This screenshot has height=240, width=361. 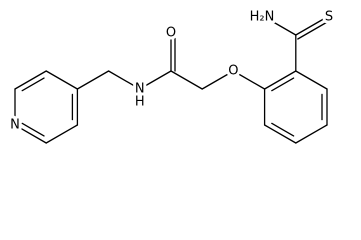 I want to click on atom-label: H, so click(x=140, y=102).